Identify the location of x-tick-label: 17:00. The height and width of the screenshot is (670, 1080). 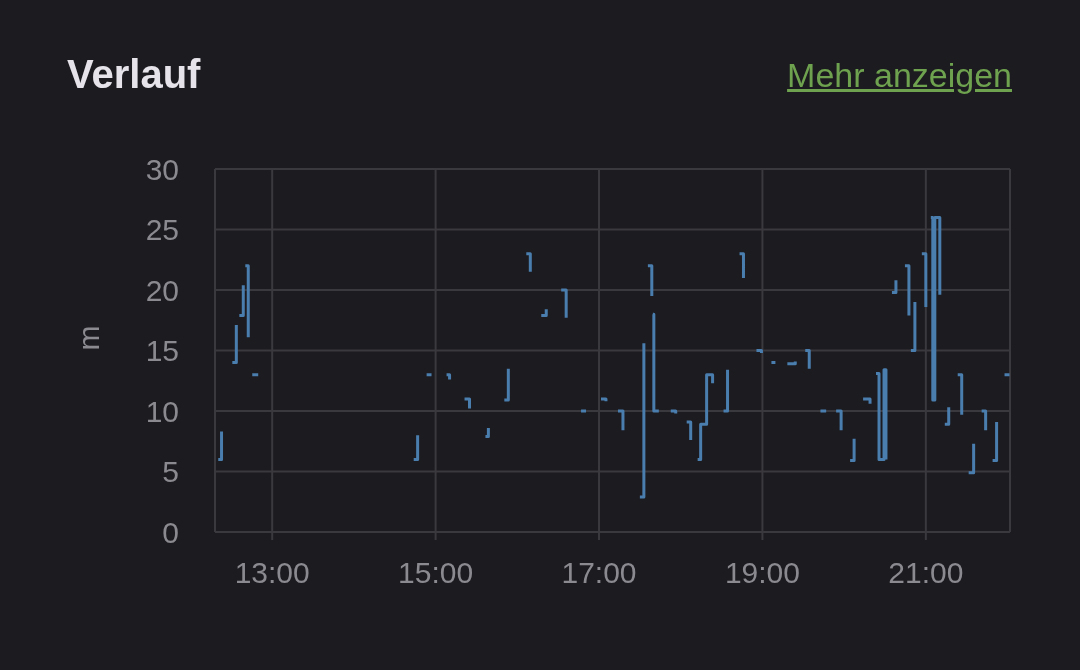
(599, 573).